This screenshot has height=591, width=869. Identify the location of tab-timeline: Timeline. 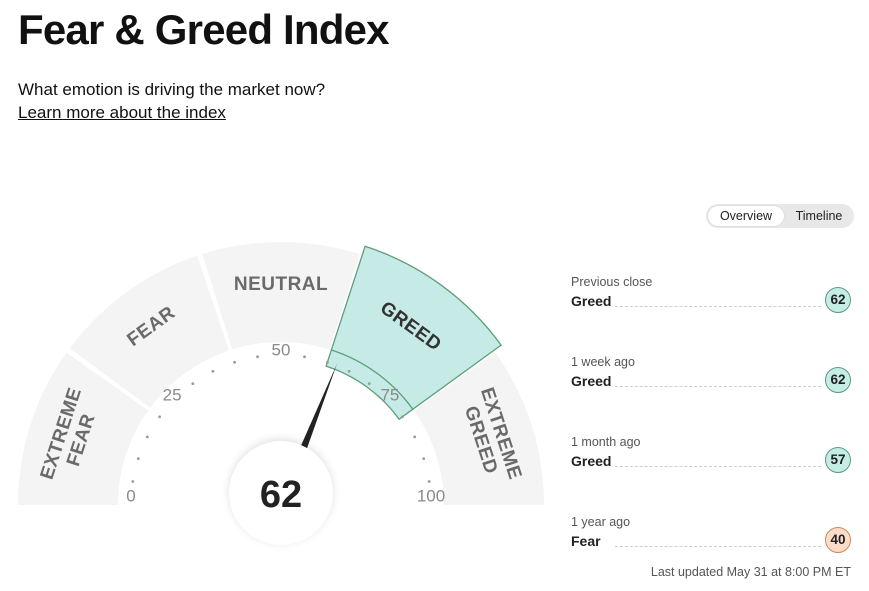
(819, 216).